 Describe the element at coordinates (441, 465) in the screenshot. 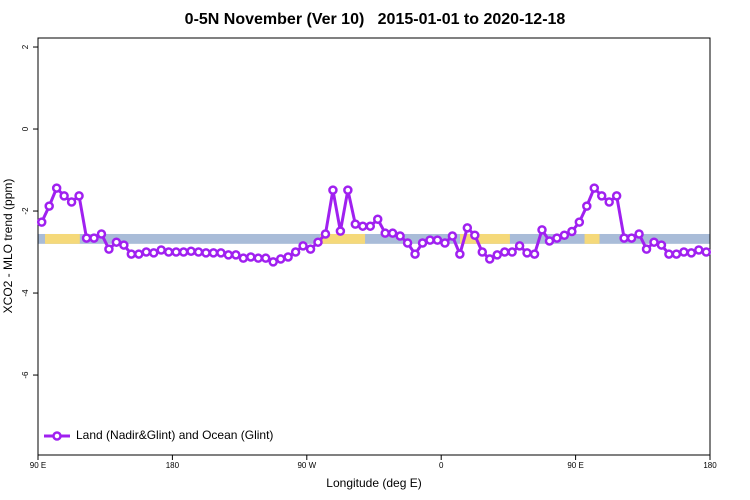

I see `x-tick-label: 0` at that location.